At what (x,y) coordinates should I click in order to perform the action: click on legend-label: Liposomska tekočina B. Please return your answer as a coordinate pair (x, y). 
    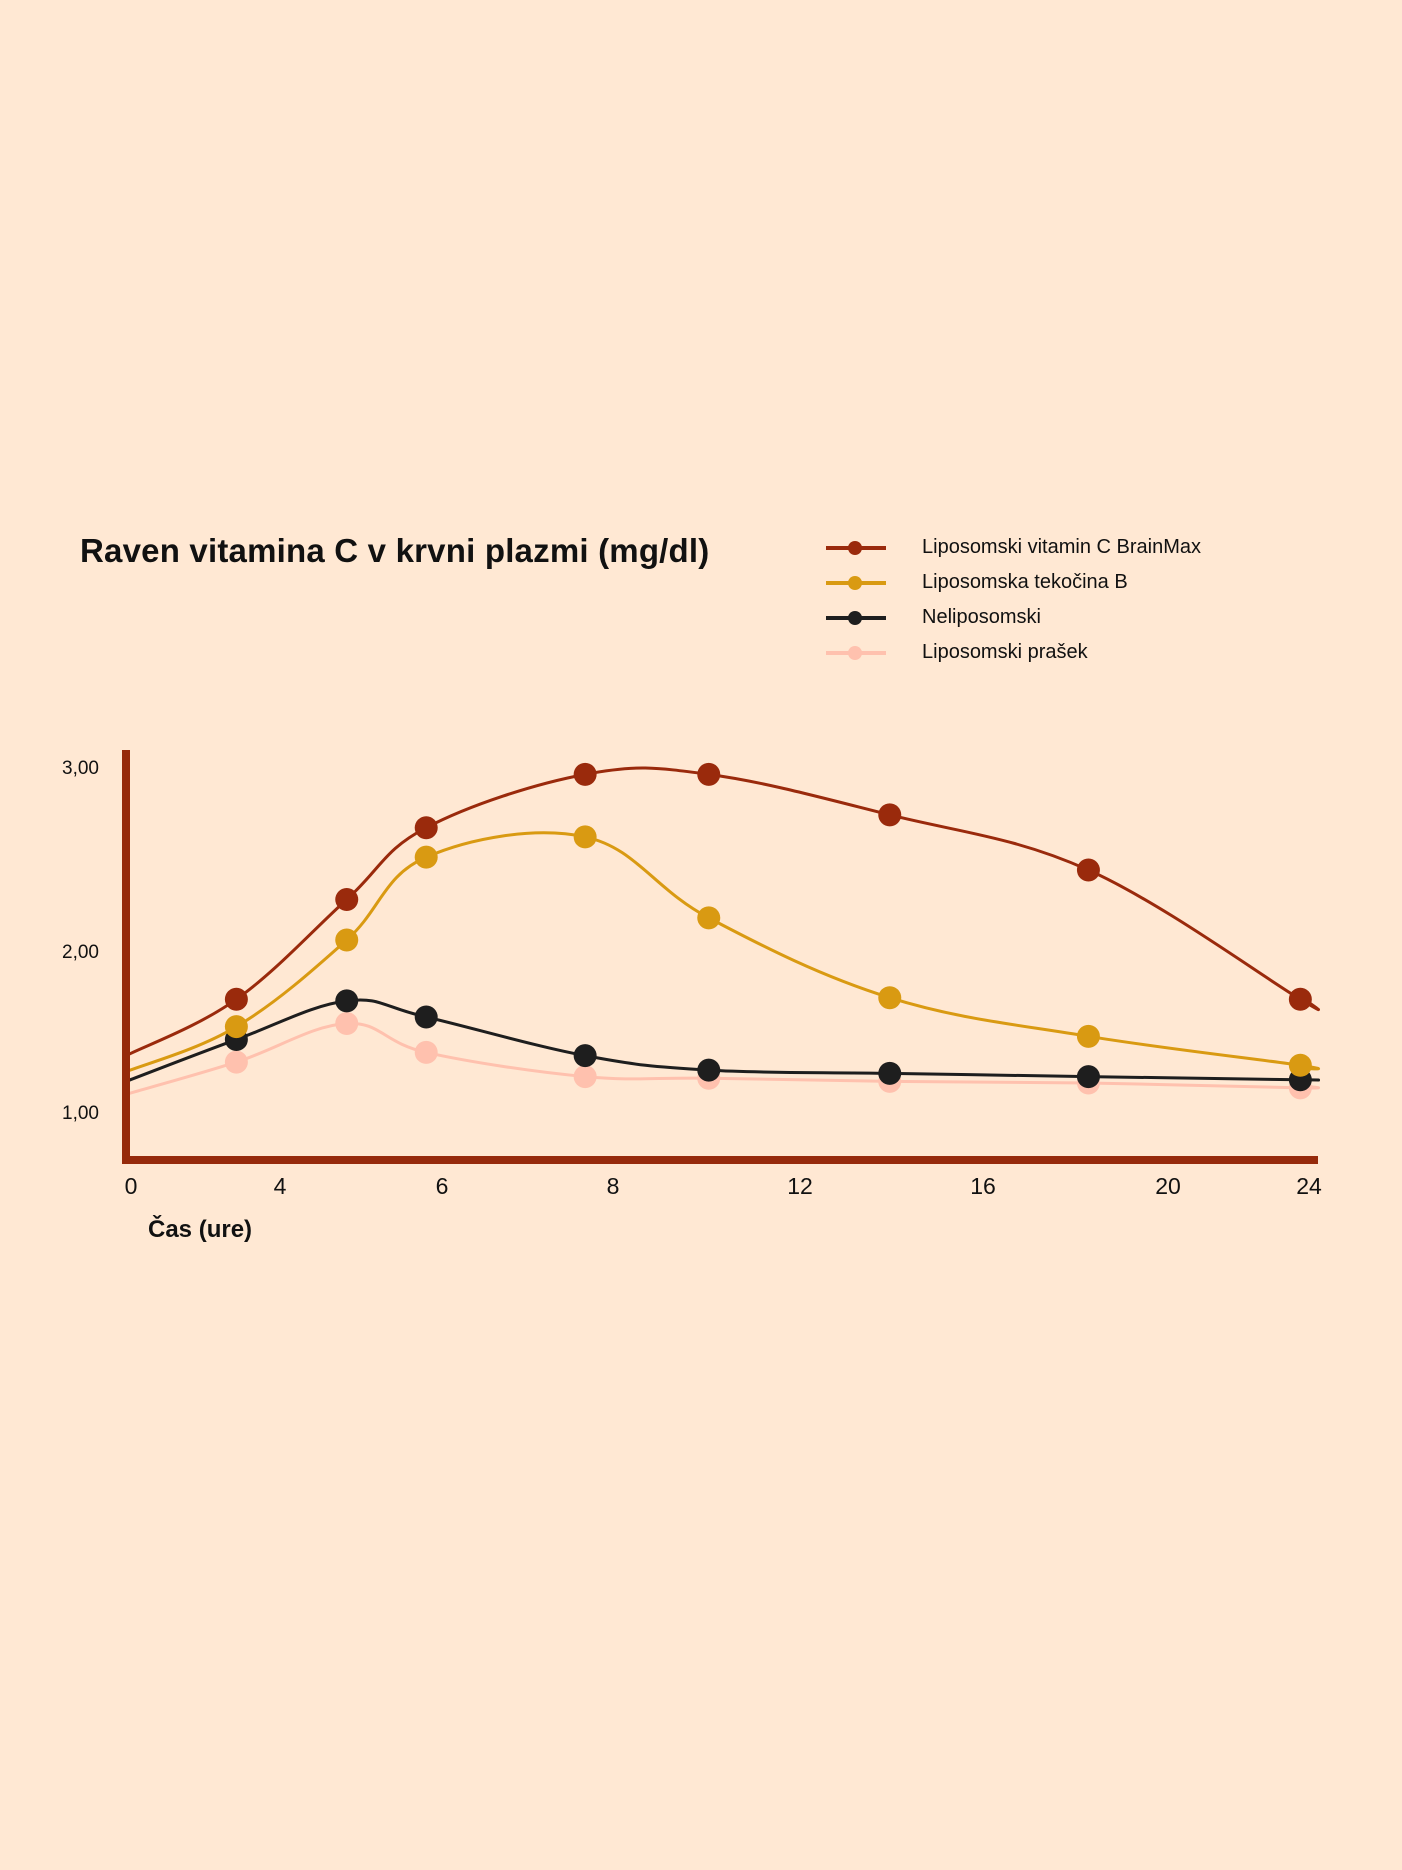
    Looking at the image, I should click on (1025, 582).